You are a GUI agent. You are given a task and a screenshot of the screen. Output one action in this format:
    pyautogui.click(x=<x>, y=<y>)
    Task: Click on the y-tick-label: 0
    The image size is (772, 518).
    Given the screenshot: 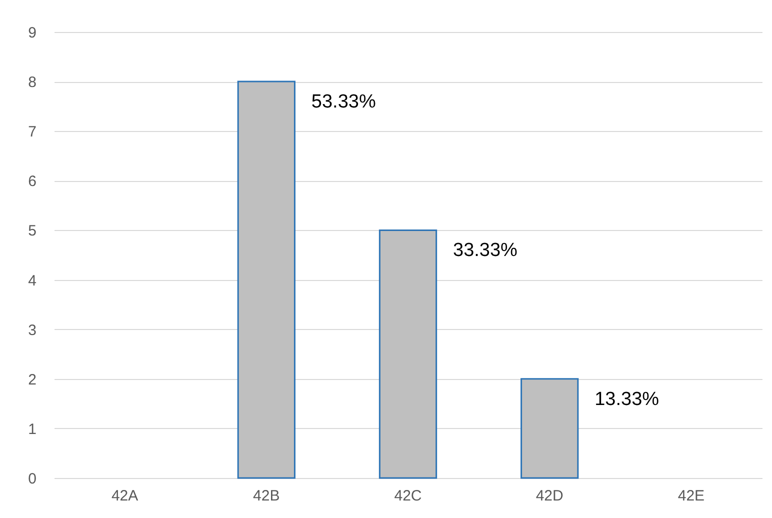 What is the action you would take?
    pyautogui.click(x=32, y=479)
    